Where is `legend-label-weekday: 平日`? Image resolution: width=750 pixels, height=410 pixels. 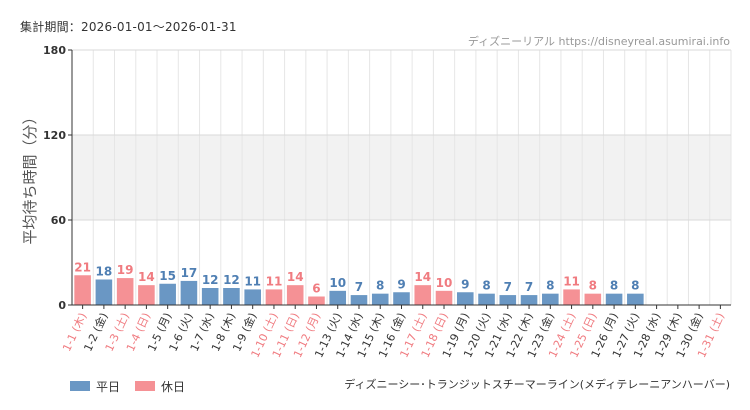 legend-label-weekday: 平日 is located at coordinates (108, 387).